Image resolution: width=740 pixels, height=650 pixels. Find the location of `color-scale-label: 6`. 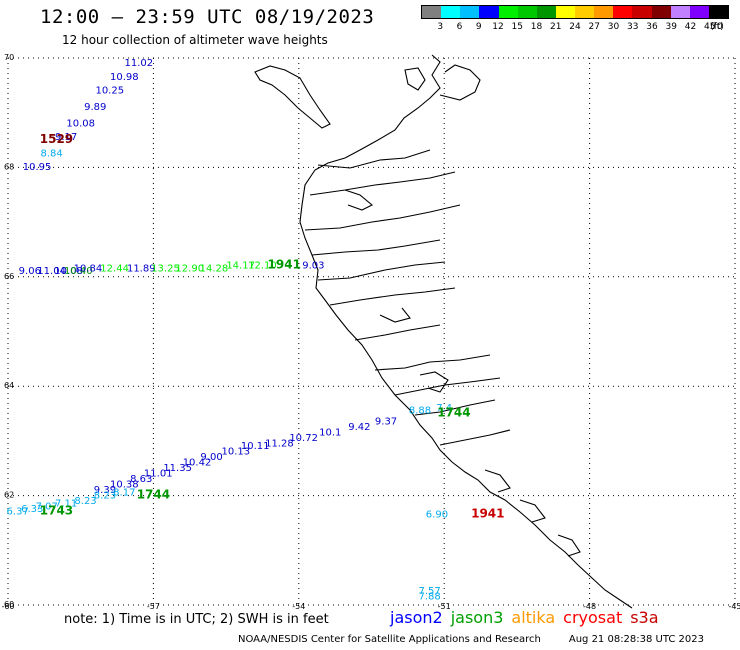

color-scale-label: 6 is located at coordinates (459, 27).